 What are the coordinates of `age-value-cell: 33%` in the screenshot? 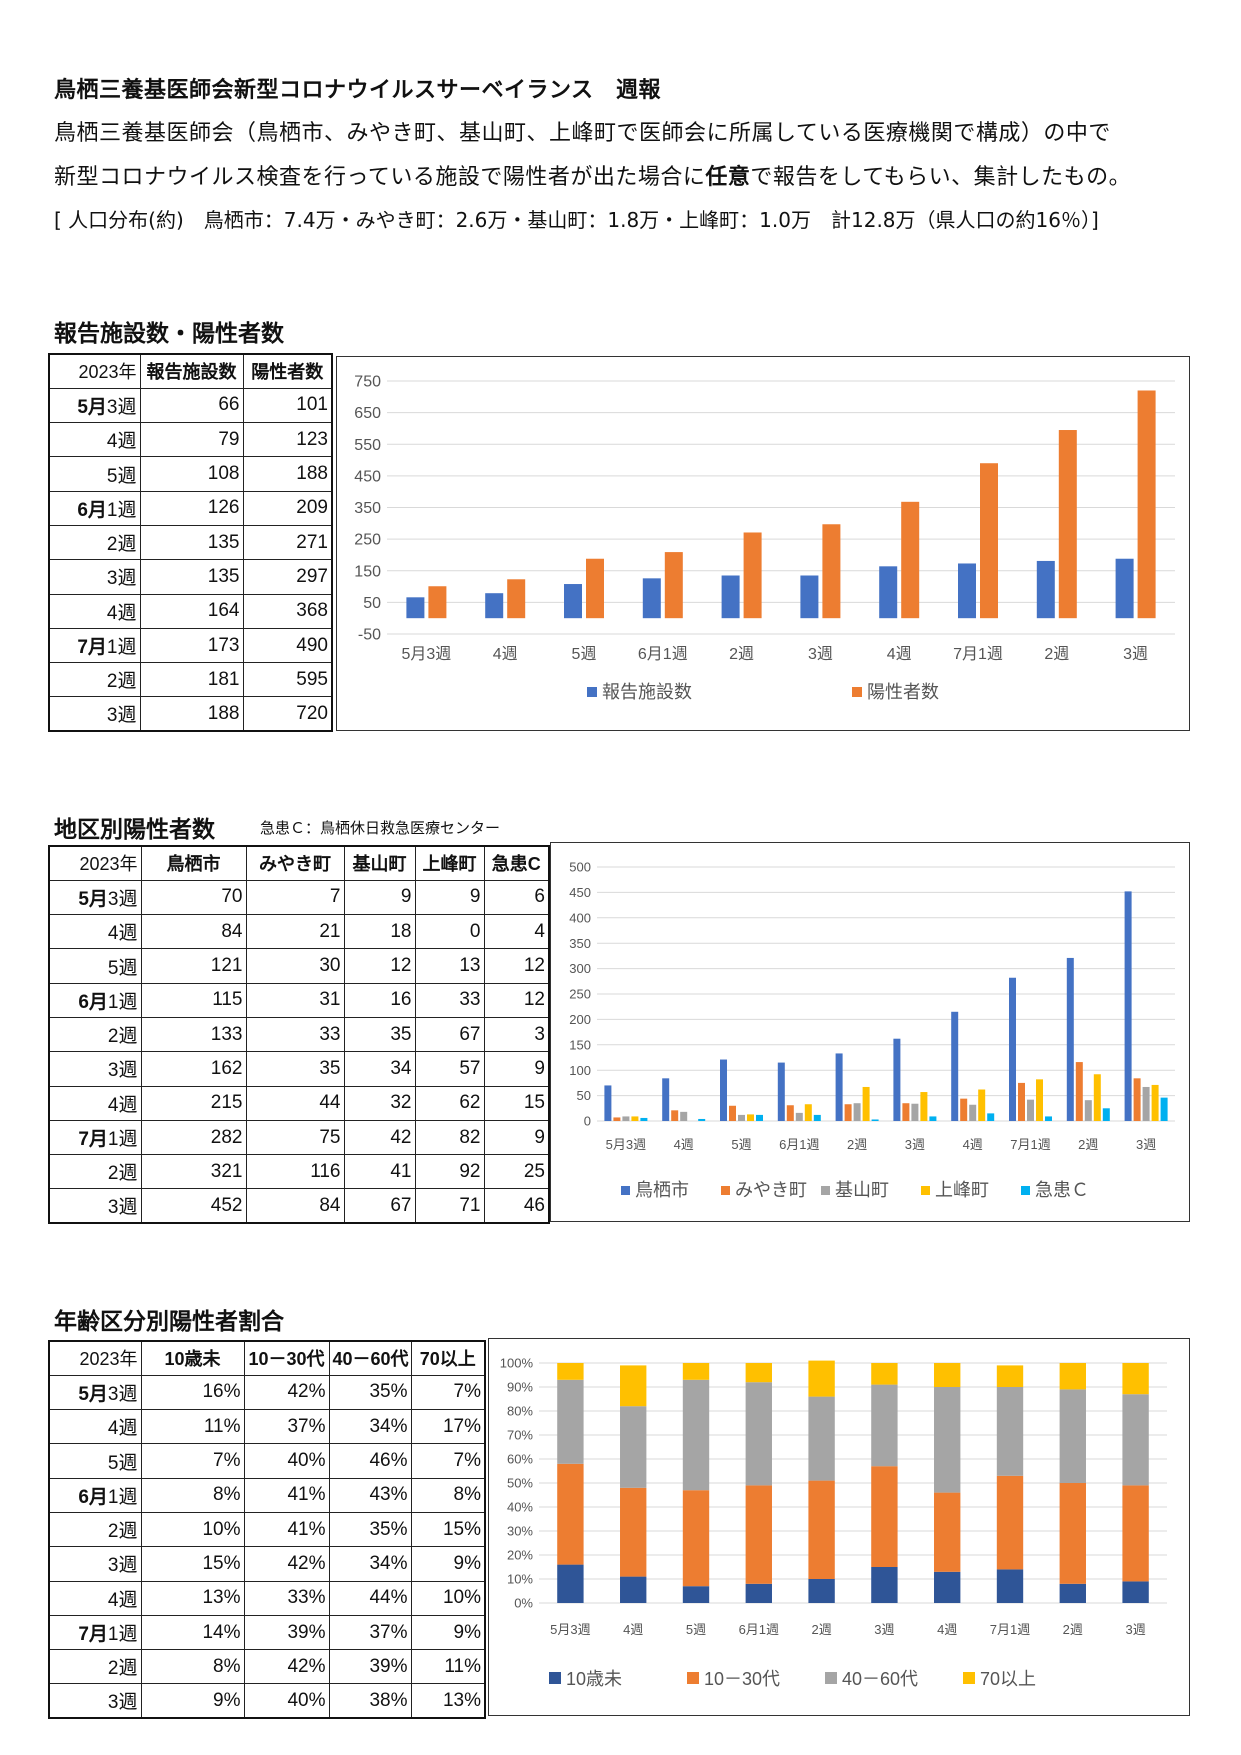 It's located at (286, 1598).